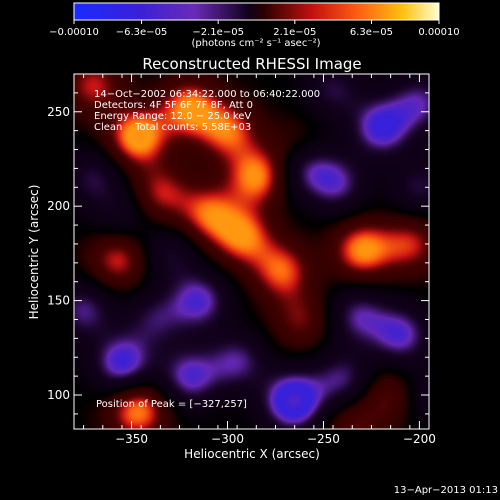 The width and height of the screenshot is (500, 500). What do you see at coordinates (58, 206) in the screenshot?
I see `y-tick-label: 200` at bounding box center [58, 206].